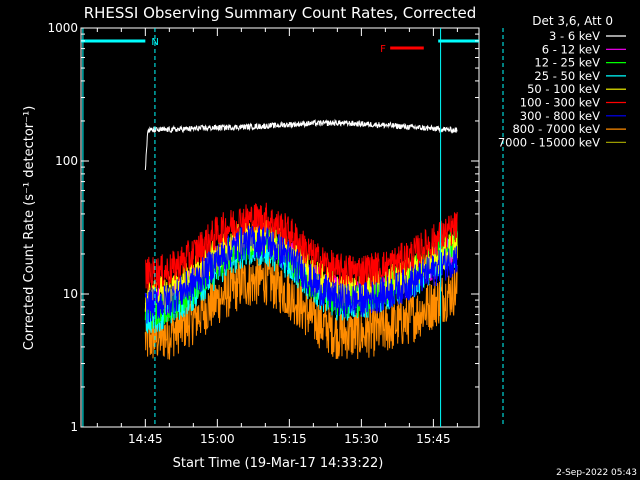 Image resolution: width=640 pixels, height=480 pixels. What do you see at coordinates (217, 439) in the screenshot?
I see `x-tick-label: 15:00` at bounding box center [217, 439].